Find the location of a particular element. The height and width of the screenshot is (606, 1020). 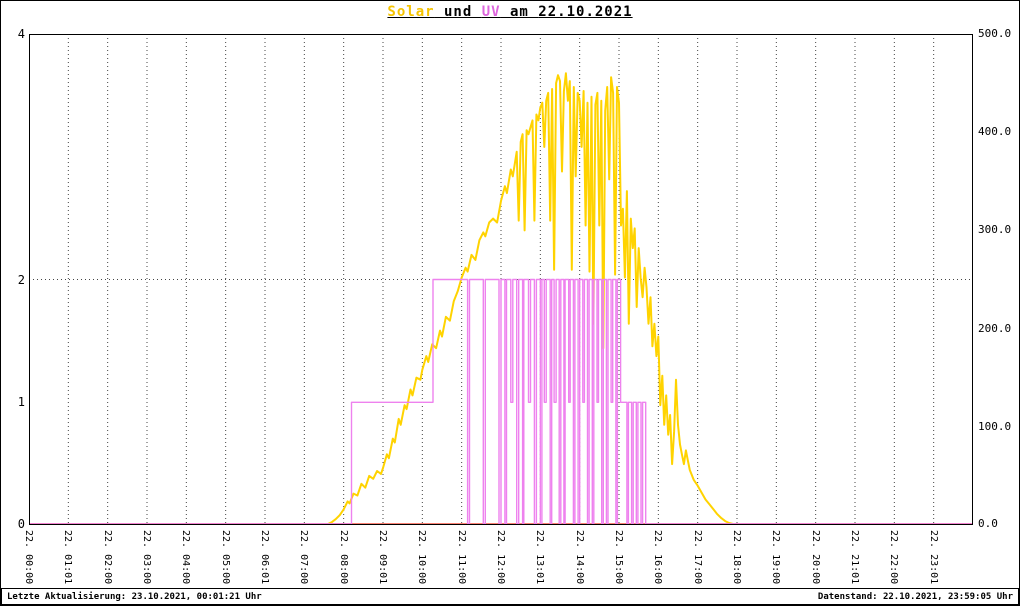

x-axis-tick-label: 22. 23:01 is located at coordinates (933, 557).